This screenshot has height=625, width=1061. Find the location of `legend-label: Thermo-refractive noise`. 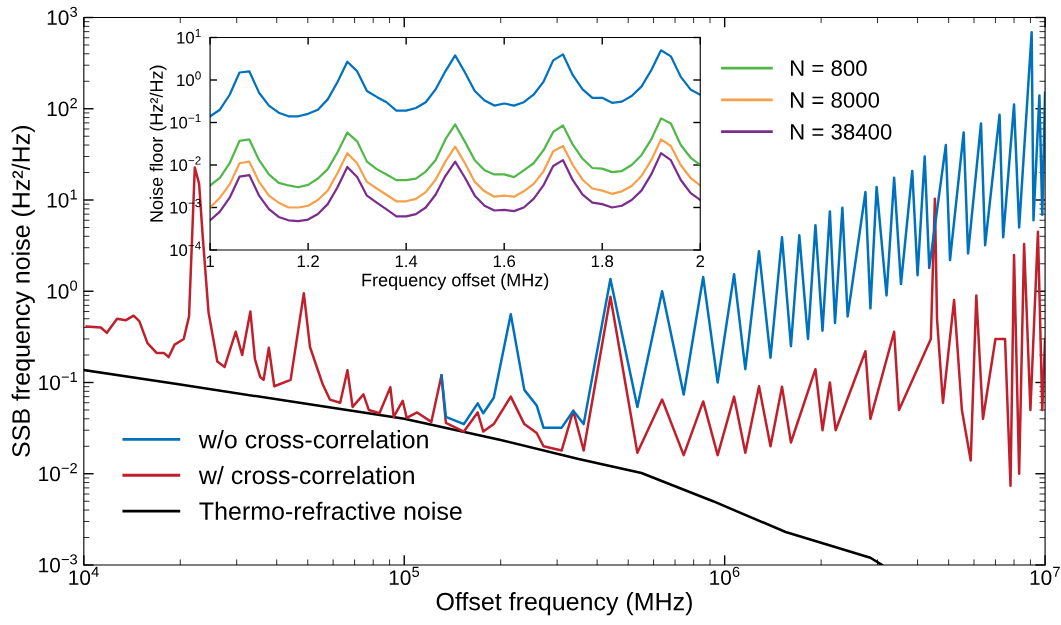

legend-label: Thermo-refractive noise is located at coordinates (330, 511).